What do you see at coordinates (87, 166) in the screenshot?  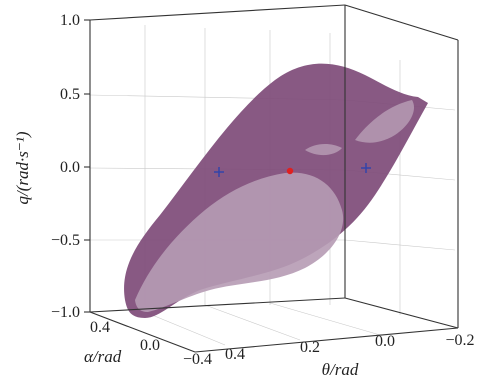 I see `q-ticks` at bounding box center [87, 166].